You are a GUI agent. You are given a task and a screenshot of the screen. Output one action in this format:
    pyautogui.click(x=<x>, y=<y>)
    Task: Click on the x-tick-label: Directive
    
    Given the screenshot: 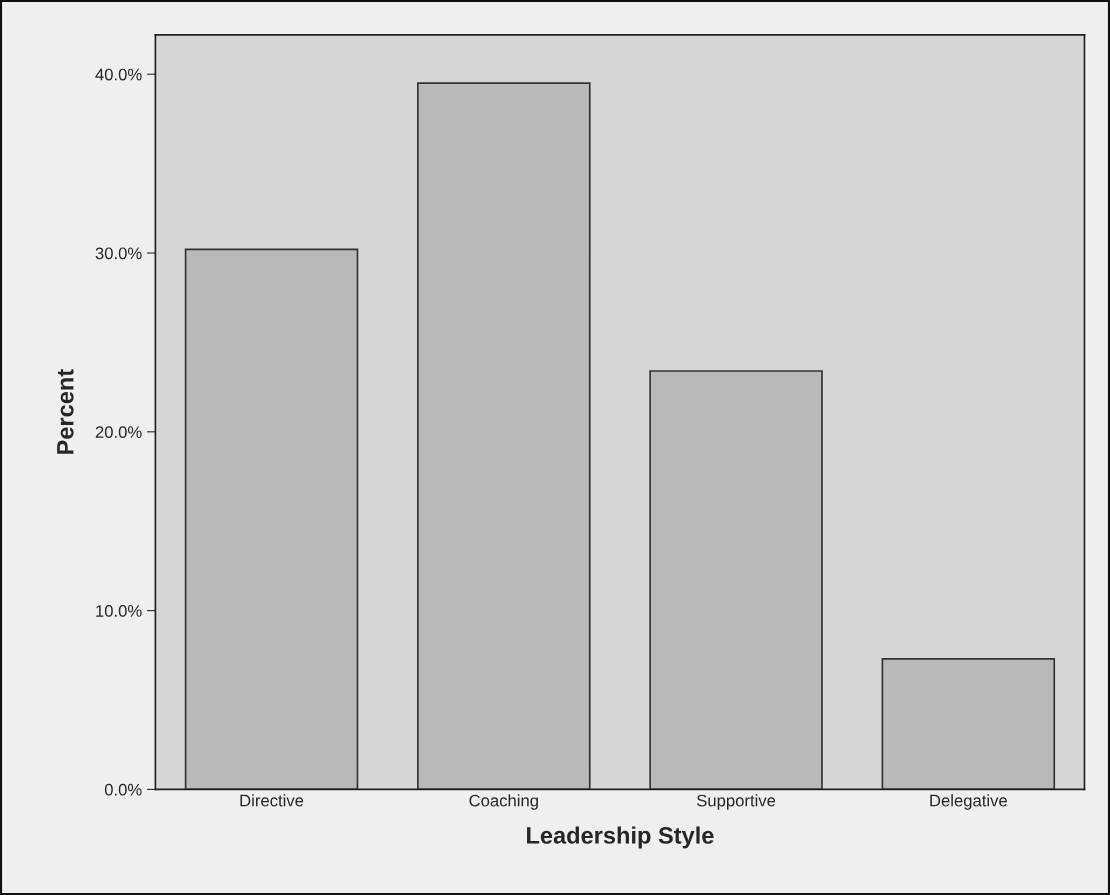 What is the action you would take?
    pyautogui.click(x=272, y=800)
    